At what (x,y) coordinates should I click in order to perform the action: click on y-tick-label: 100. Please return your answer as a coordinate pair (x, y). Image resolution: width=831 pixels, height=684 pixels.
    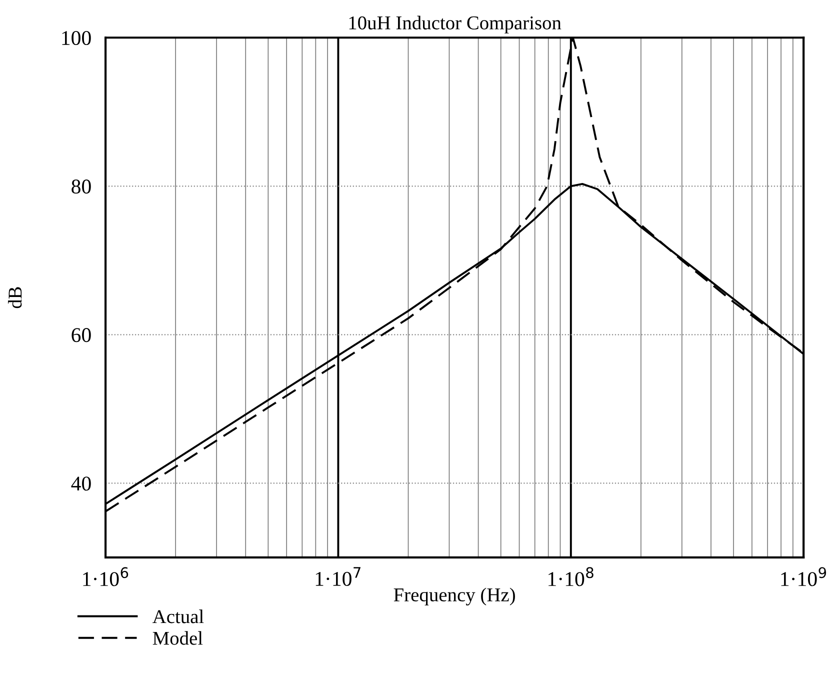
    Looking at the image, I should click on (76, 38).